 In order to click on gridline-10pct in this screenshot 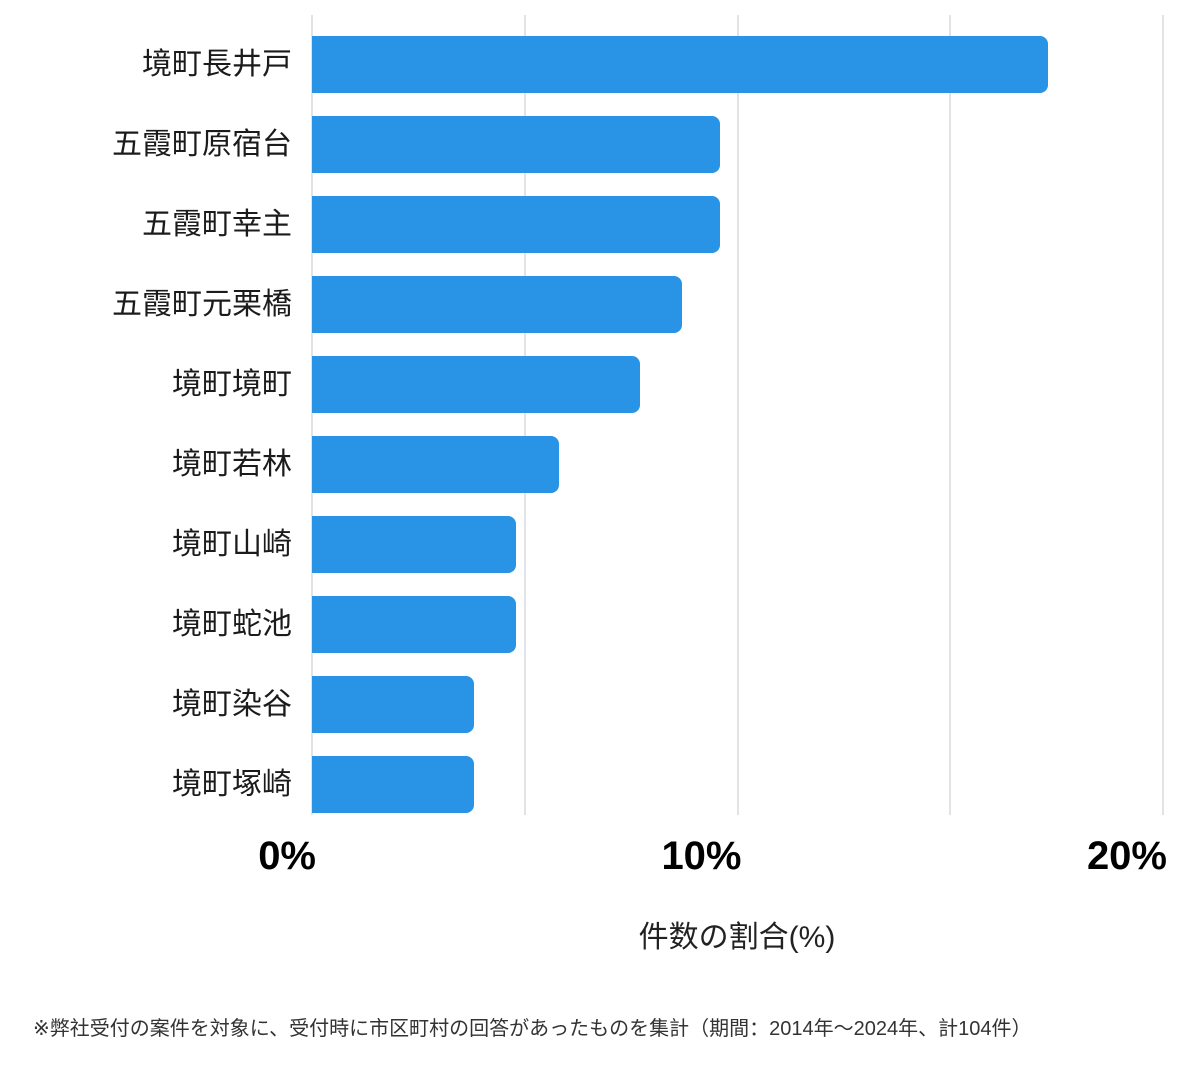, I will do `click(737, 415)`.